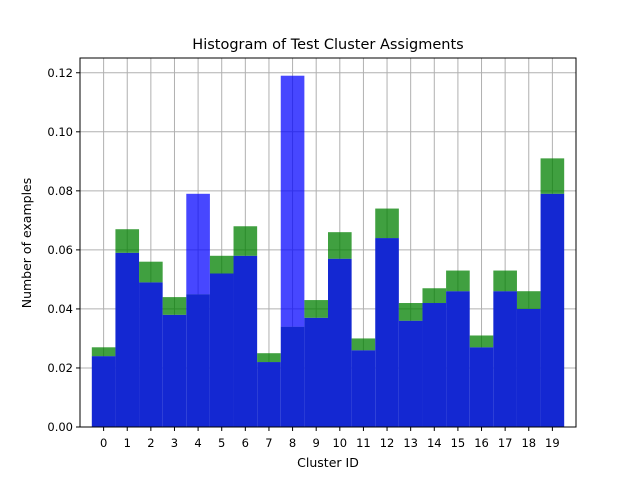 The height and width of the screenshot is (480, 640). What do you see at coordinates (268, 443) in the screenshot?
I see `x-tick-label: 7` at bounding box center [268, 443].